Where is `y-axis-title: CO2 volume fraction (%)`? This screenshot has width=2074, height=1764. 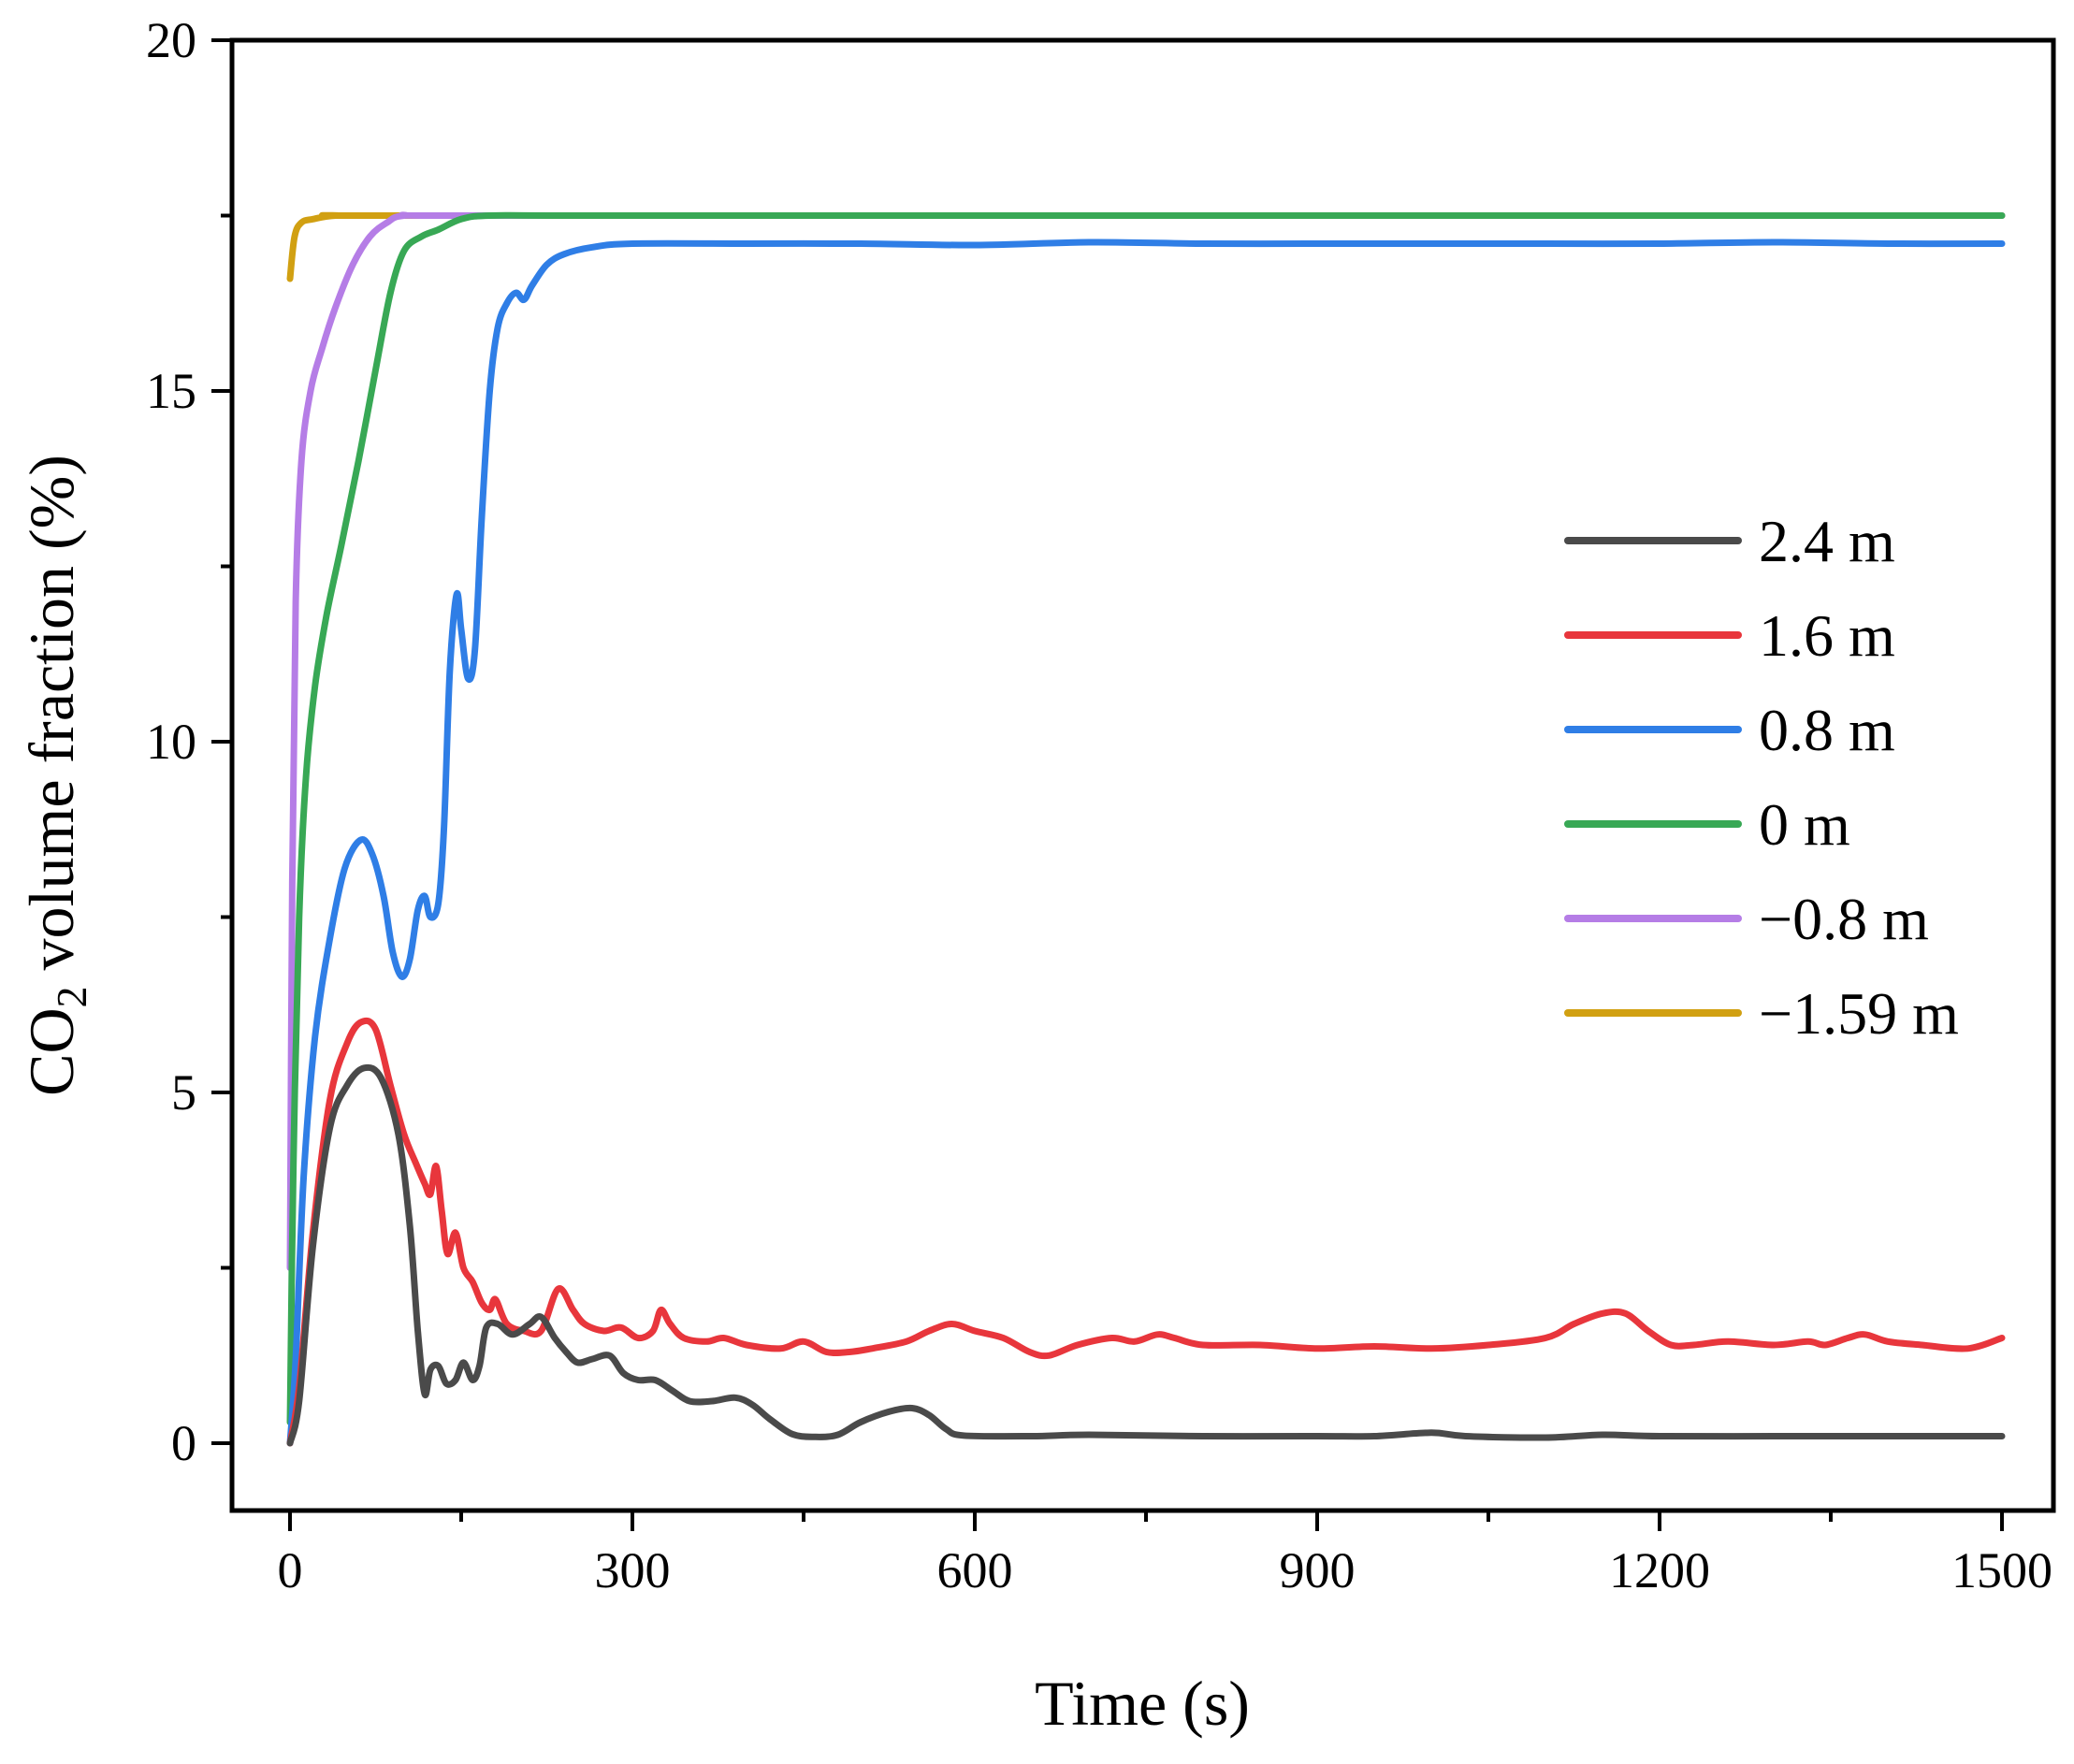
y-axis-title: CO2 volume fraction (%) is located at coordinates (55, 775).